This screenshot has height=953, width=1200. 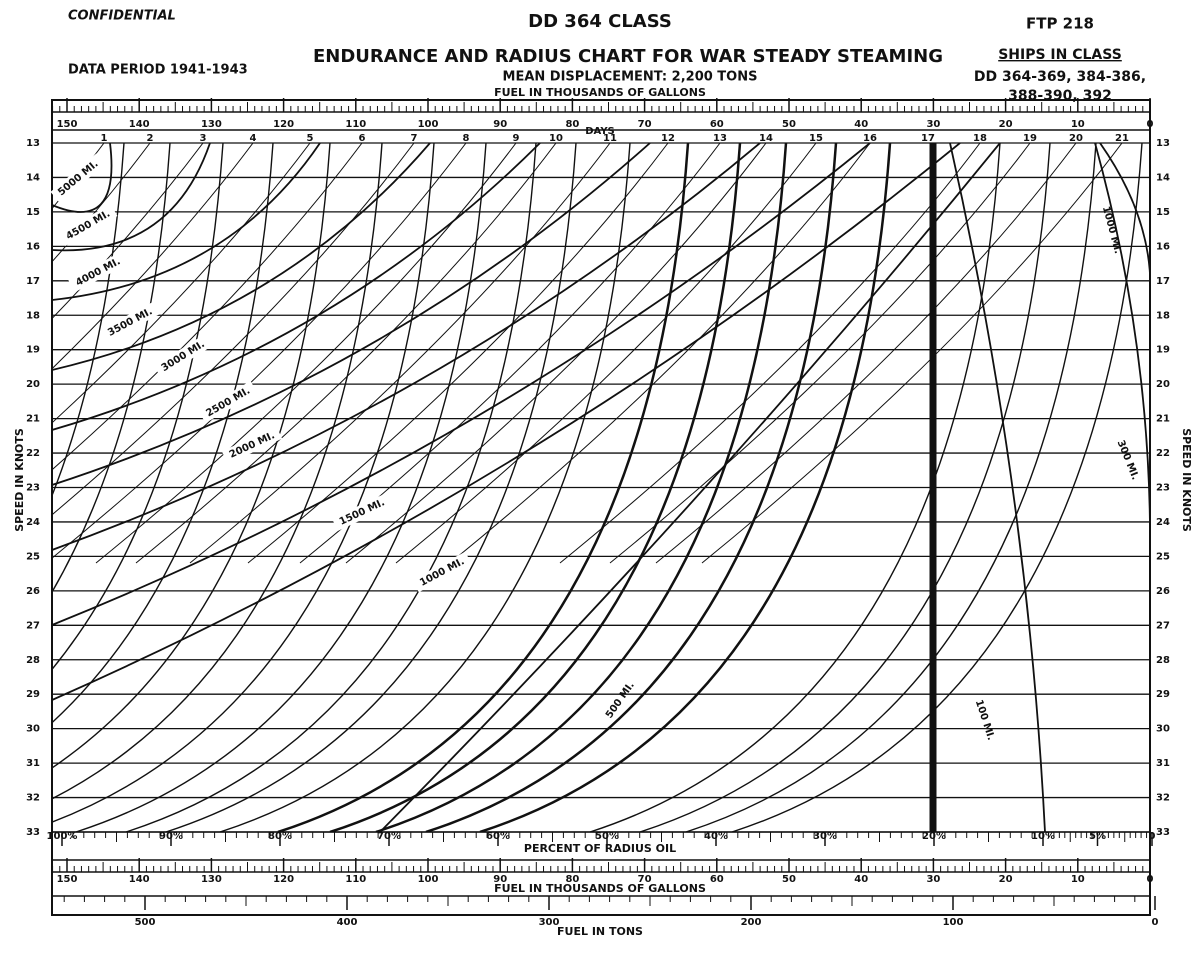 I want to click on day-label: 6, so click(x=362, y=138).